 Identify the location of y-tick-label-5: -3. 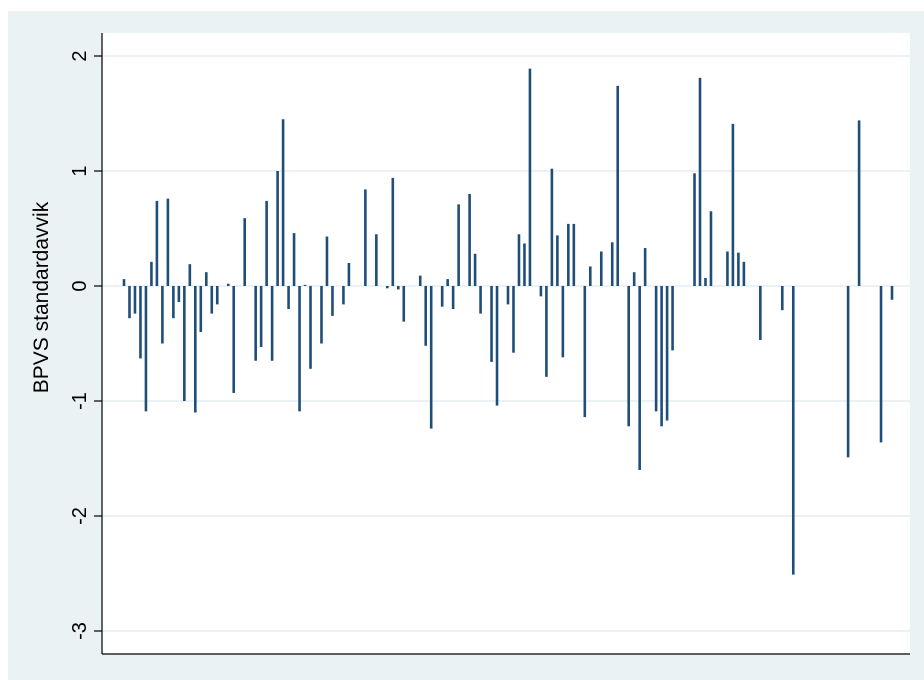
(80, 631).